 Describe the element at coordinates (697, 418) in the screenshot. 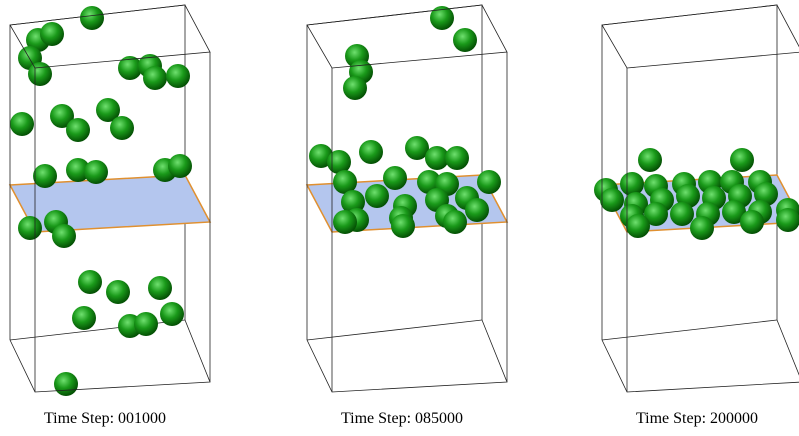

I see `caption: Time Step: 200000` at that location.